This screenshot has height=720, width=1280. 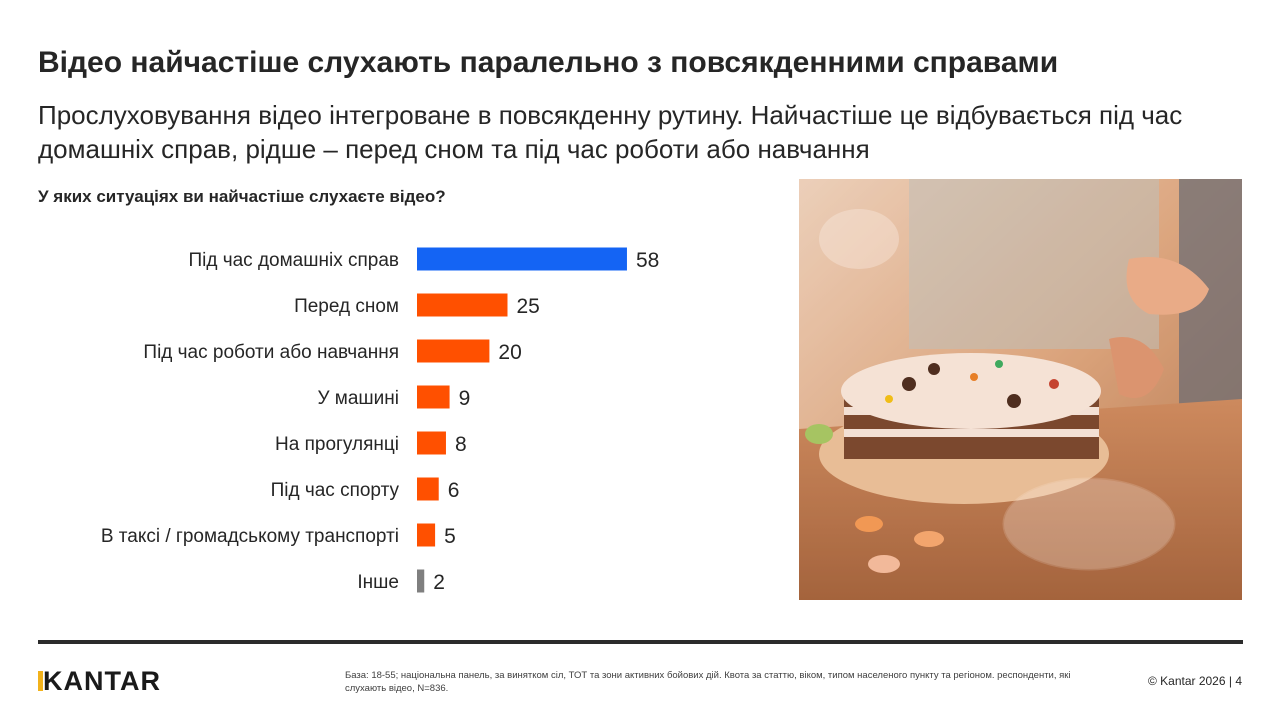 I want to click on category-label: Під час роботи або навчання, so click(x=271, y=352).